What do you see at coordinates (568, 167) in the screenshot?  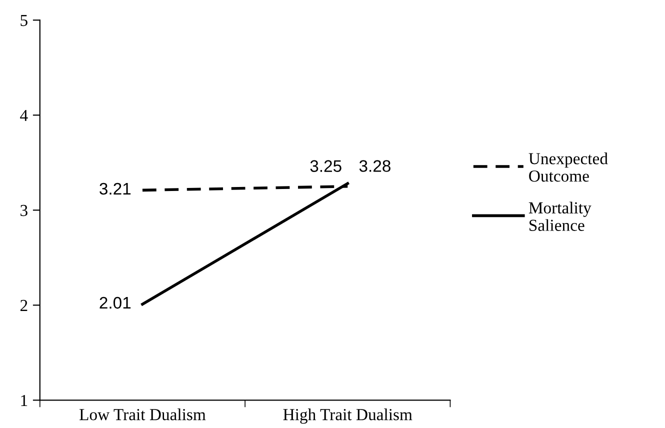 I see `legend-label: Unexpected Outcome` at bounding box center [568, 167].